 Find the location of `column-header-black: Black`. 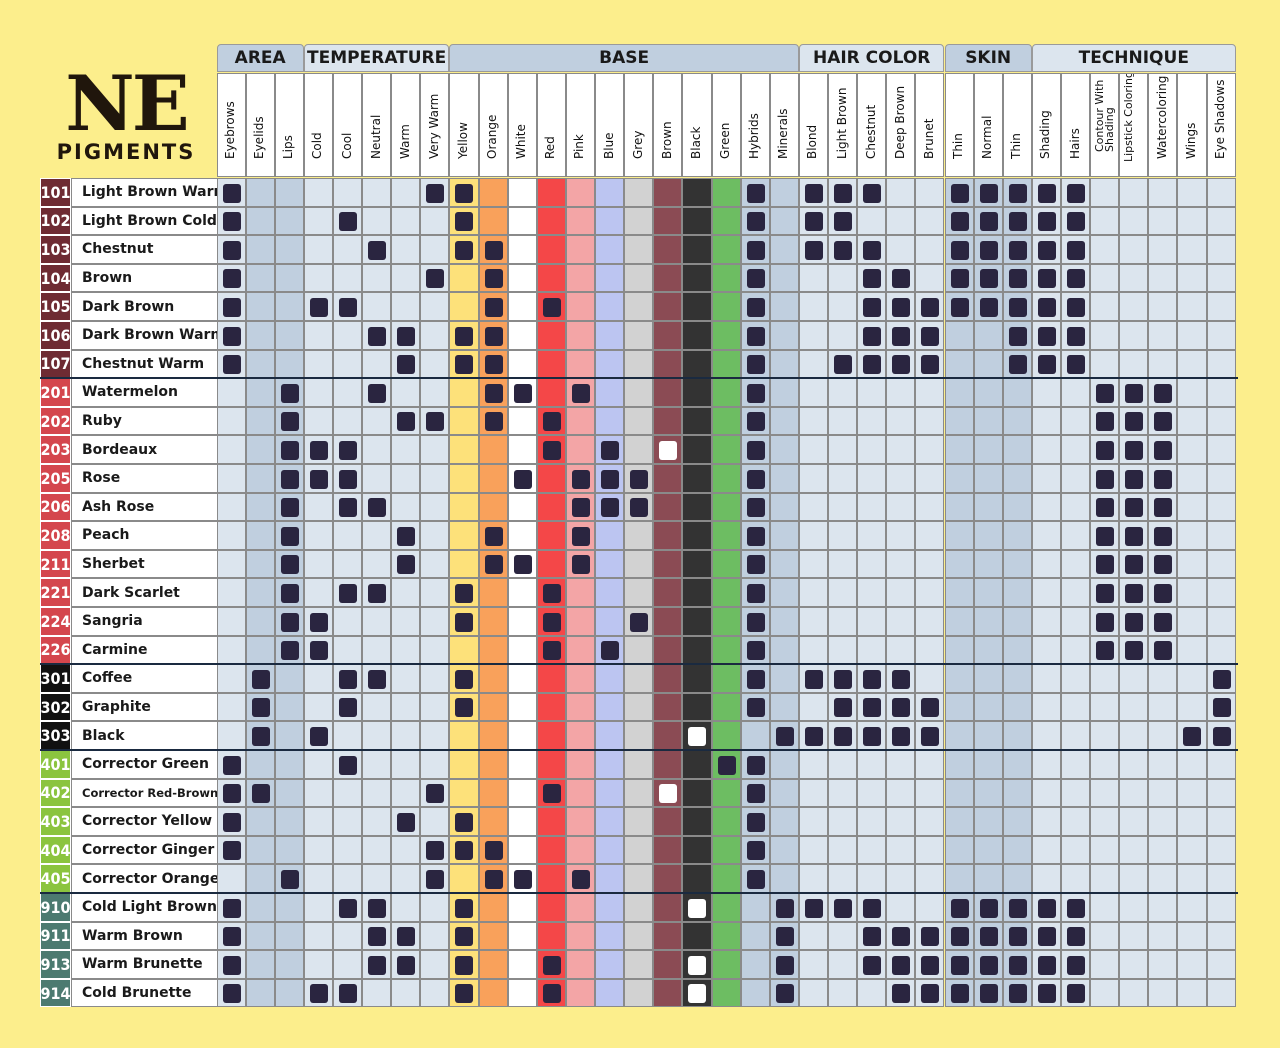

column-header-black: Black is located at coordinates (697, 125).